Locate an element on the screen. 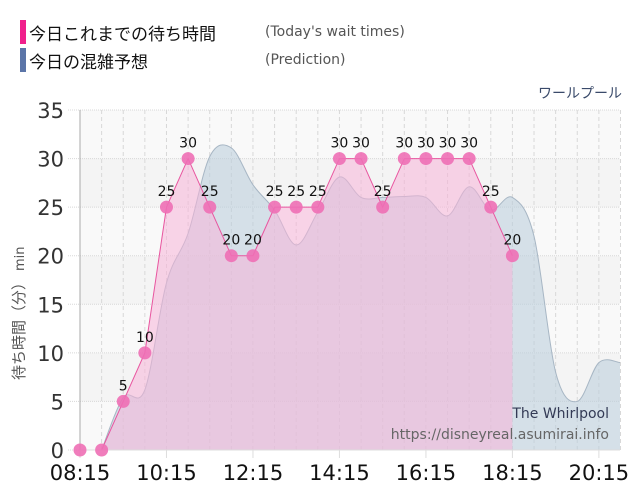  x-tick-label: 18:15 is located at coordinates (512, 473).